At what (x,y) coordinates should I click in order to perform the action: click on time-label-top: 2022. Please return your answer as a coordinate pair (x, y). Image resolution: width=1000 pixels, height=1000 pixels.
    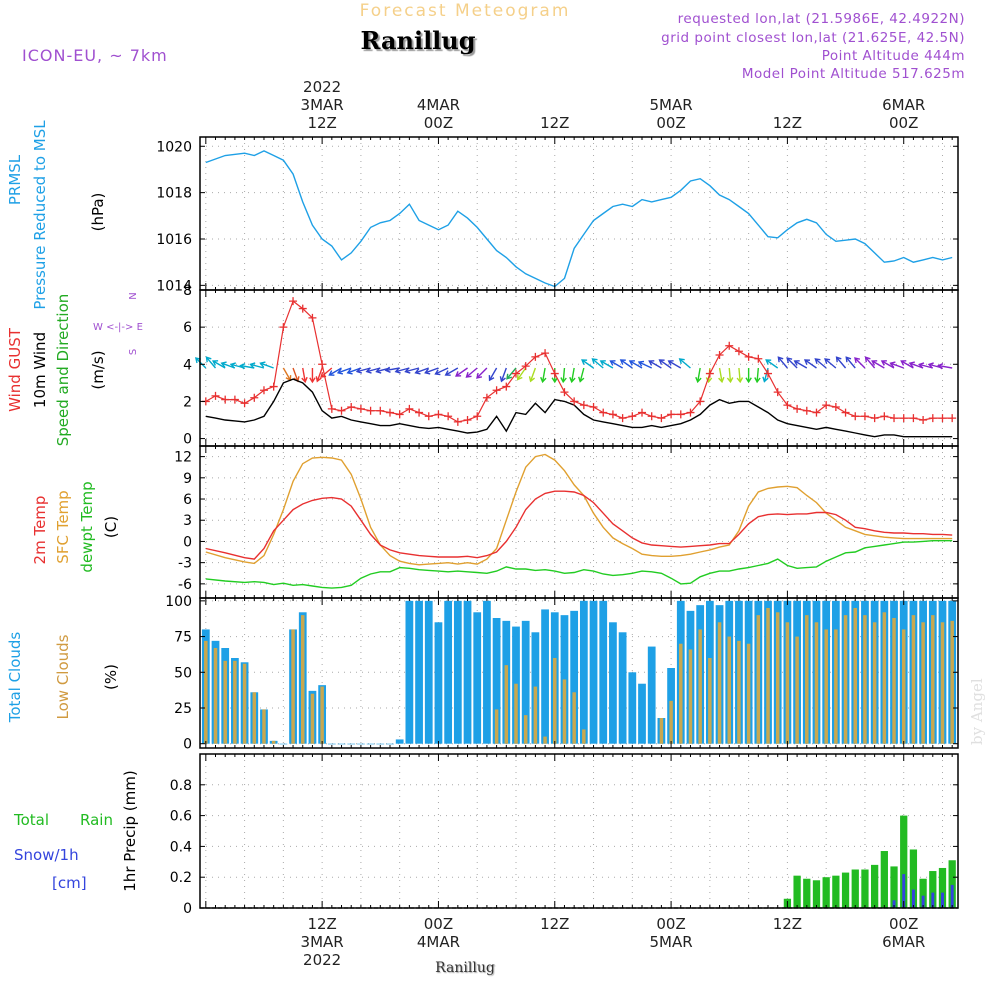
    Looking at the image, I should click on (322, 87).